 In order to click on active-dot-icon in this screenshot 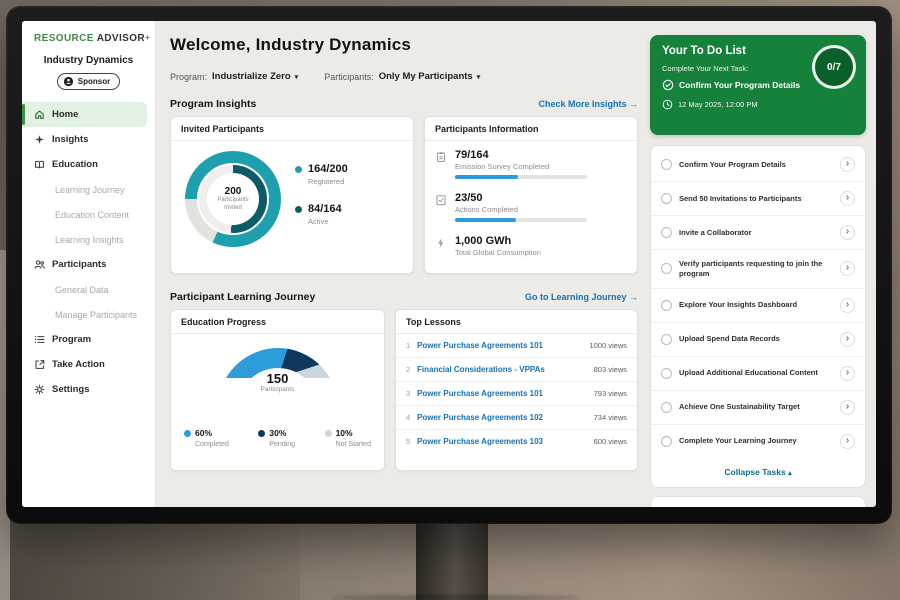, I will do `click(298, 209)`.